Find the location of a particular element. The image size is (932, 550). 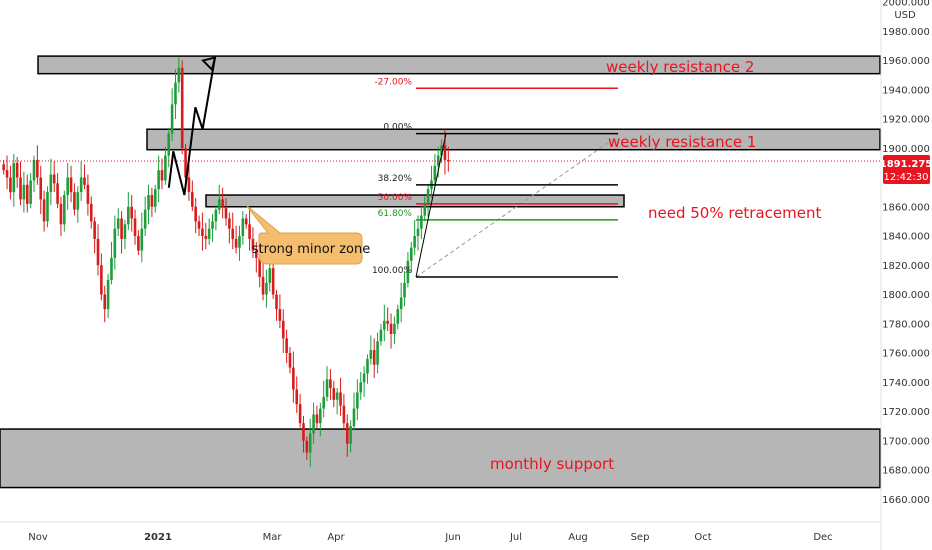

y-tick-label: 1900.000 is located at coordinates (906, 149).